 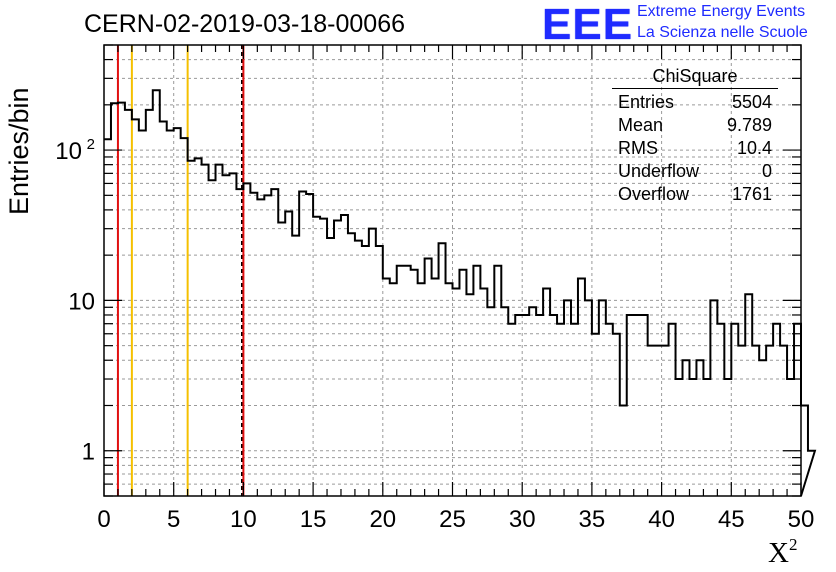 I want to click on stats-row: Overflow 1761, so click(x=695, y=194).